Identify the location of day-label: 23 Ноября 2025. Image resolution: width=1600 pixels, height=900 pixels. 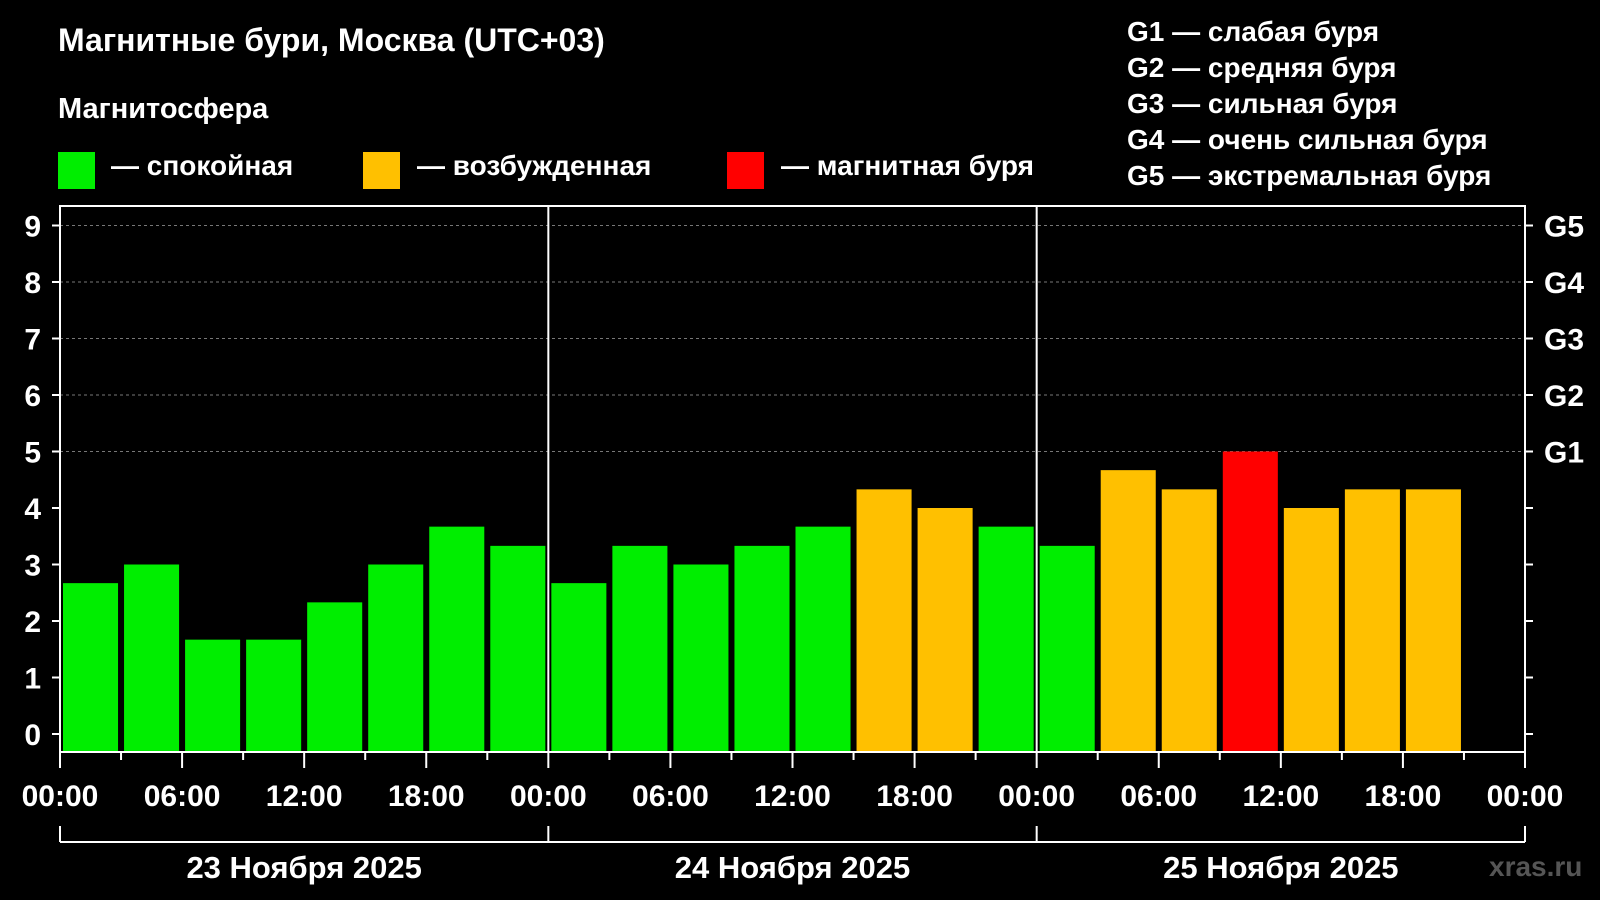
(303, 867).